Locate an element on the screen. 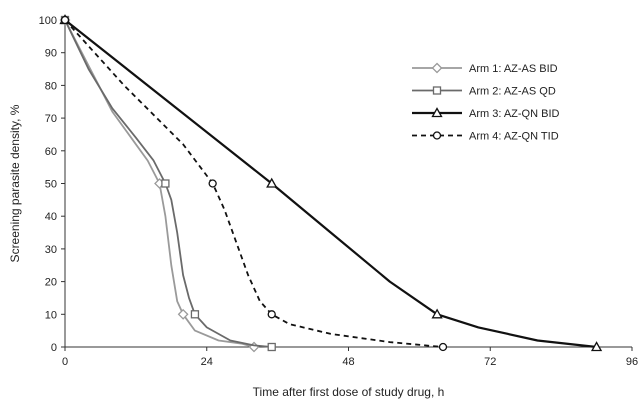 This screenshot has width=640, height=399. x-axis-label: Time after first dose of study drug, h is located at coordinates (349, 392).